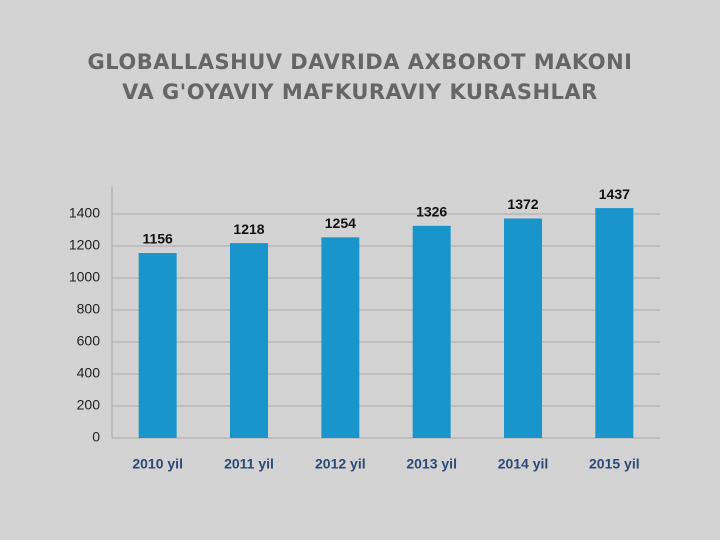  What do you see at coordinates (84, 277) in the screenshot?
I see `y-tick-label: 1000` at bounding box center [84, 277].